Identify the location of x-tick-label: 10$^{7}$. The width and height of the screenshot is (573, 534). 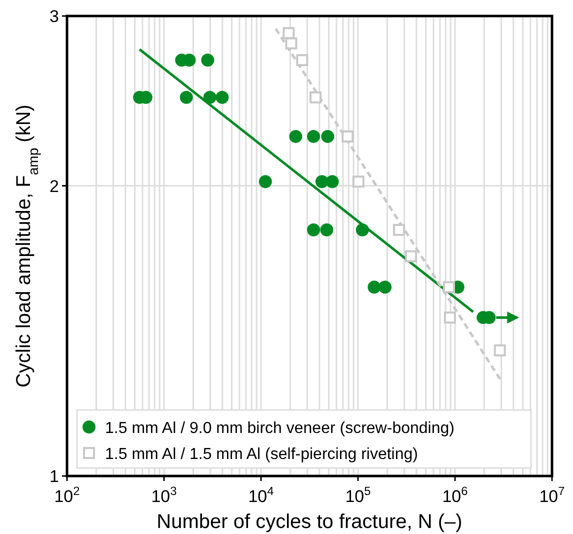
(552, 495).